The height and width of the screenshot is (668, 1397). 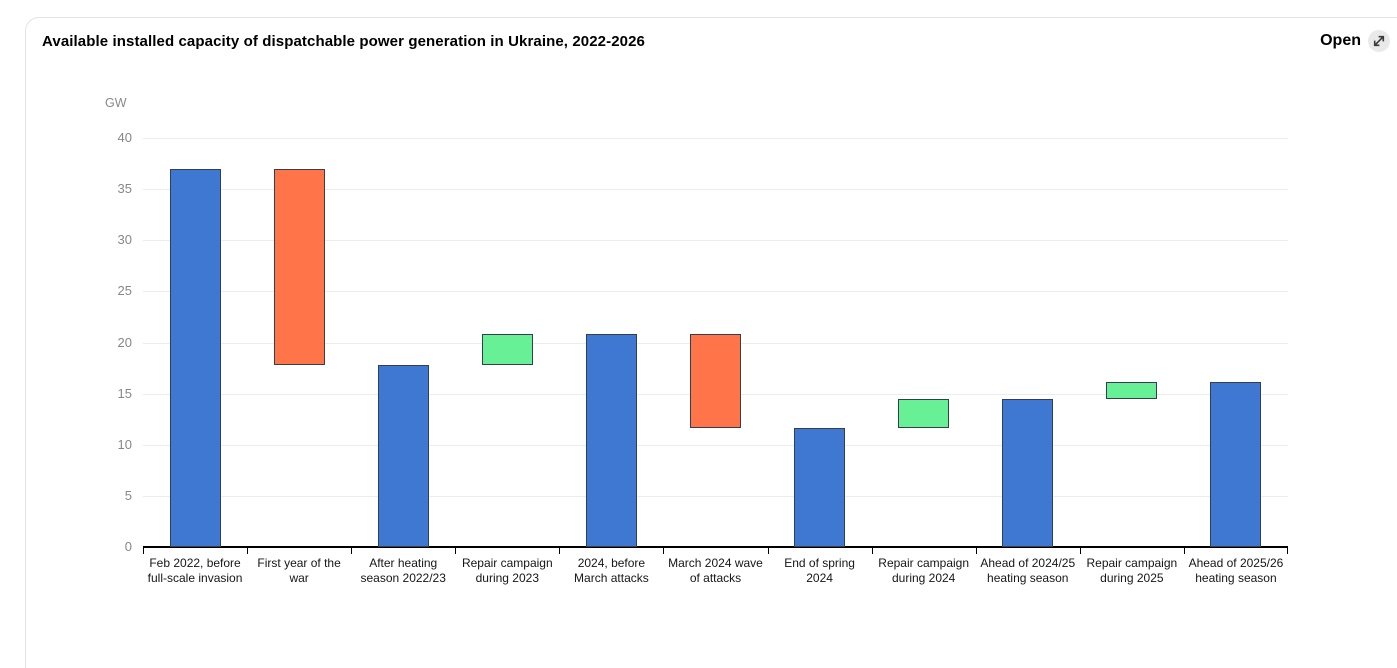 I want to click on category-label-10: Repair campaign during 2025, so click(x=1132, y=570).